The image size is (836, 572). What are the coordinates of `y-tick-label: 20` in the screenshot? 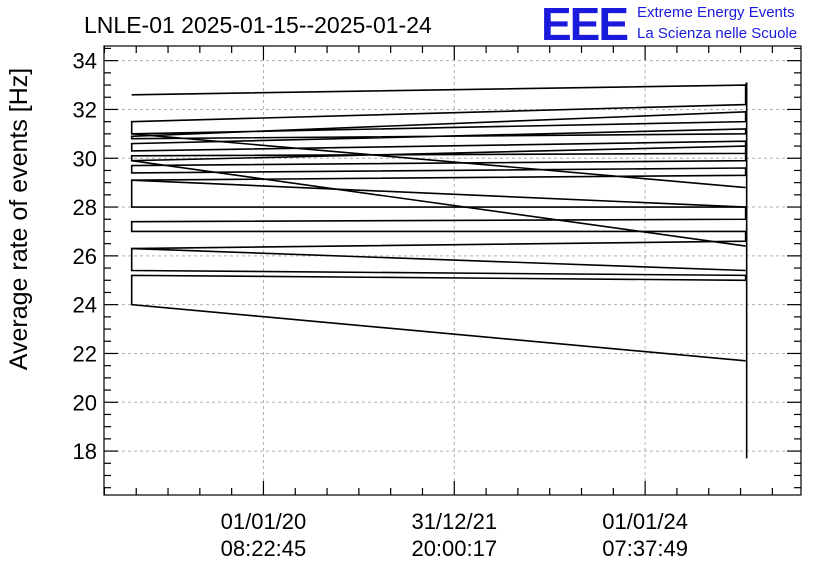 It's located at (85, 402).